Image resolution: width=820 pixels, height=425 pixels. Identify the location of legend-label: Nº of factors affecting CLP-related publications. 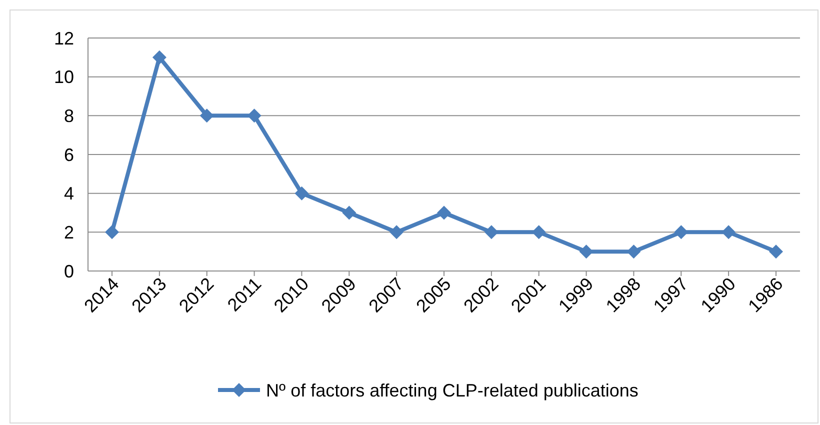
(452, 390).